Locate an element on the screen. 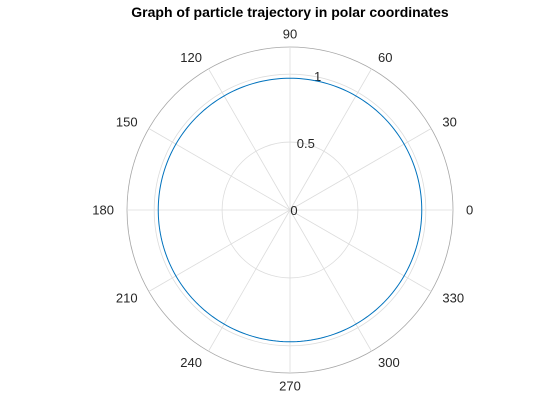 The image size is (560, 420). angle-tick-label: 0 is located at coordinates (469, 210).